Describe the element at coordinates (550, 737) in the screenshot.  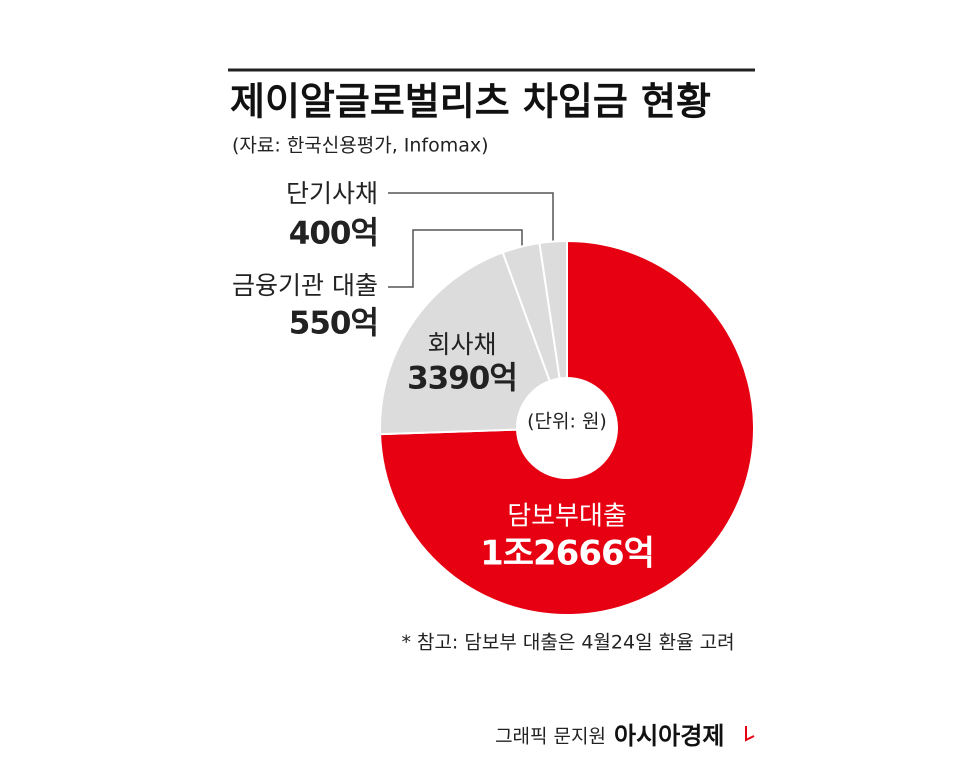
I see `credit: 그래픽 문지원` at that location.